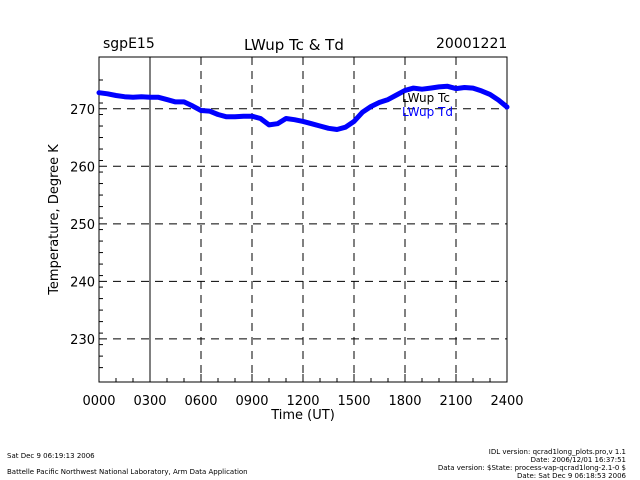 The width and height of the screenshot is (640, 480). I want to click on x-tick-label: 2400, so click(506, 401).